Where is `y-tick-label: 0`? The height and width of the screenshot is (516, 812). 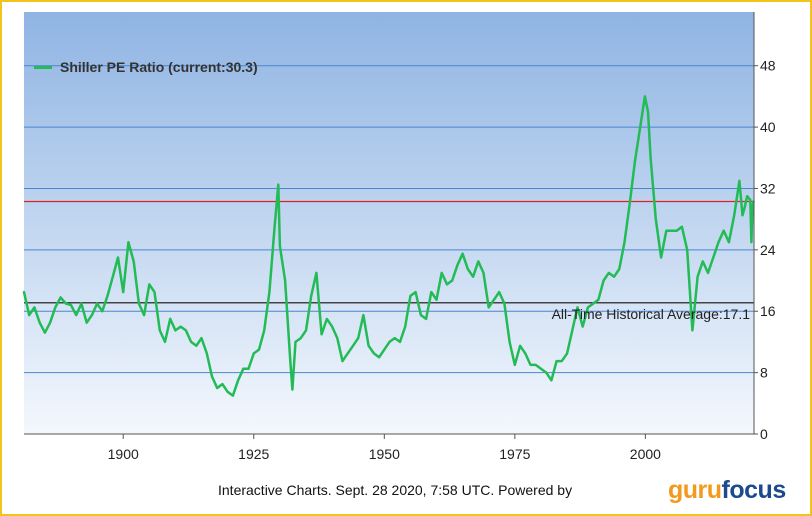
y-tick-label: 0 is located at coordinates (764, 434).